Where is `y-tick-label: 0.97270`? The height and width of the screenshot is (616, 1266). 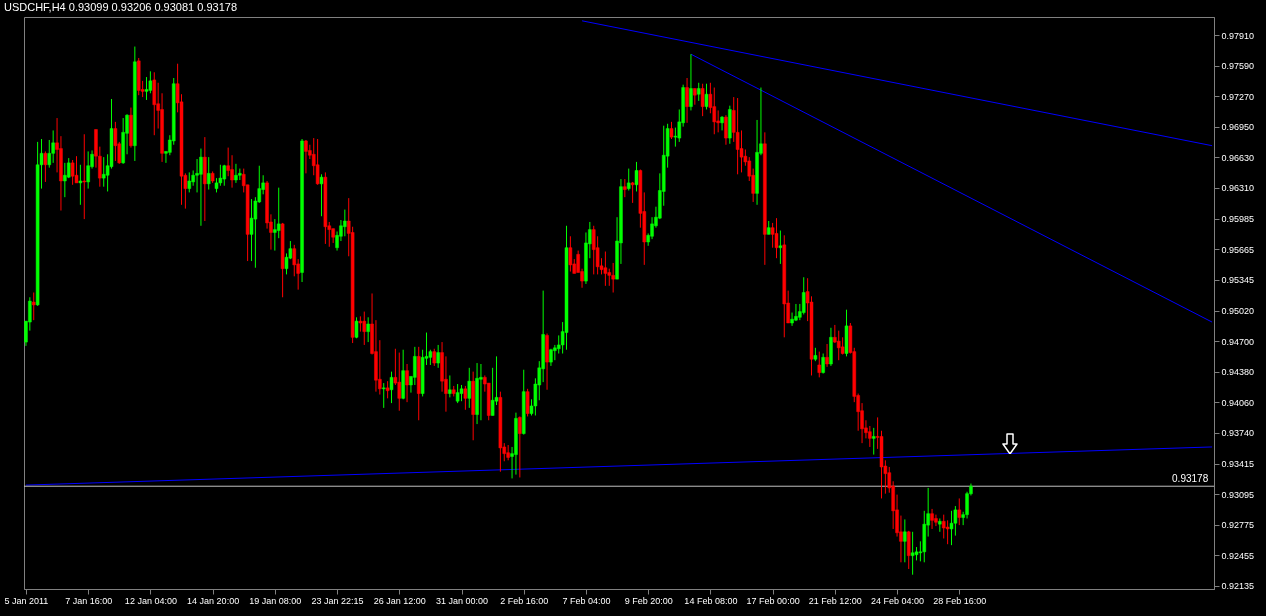 y-tick-label: 0.97270 is located at coordinates (1238, 96).